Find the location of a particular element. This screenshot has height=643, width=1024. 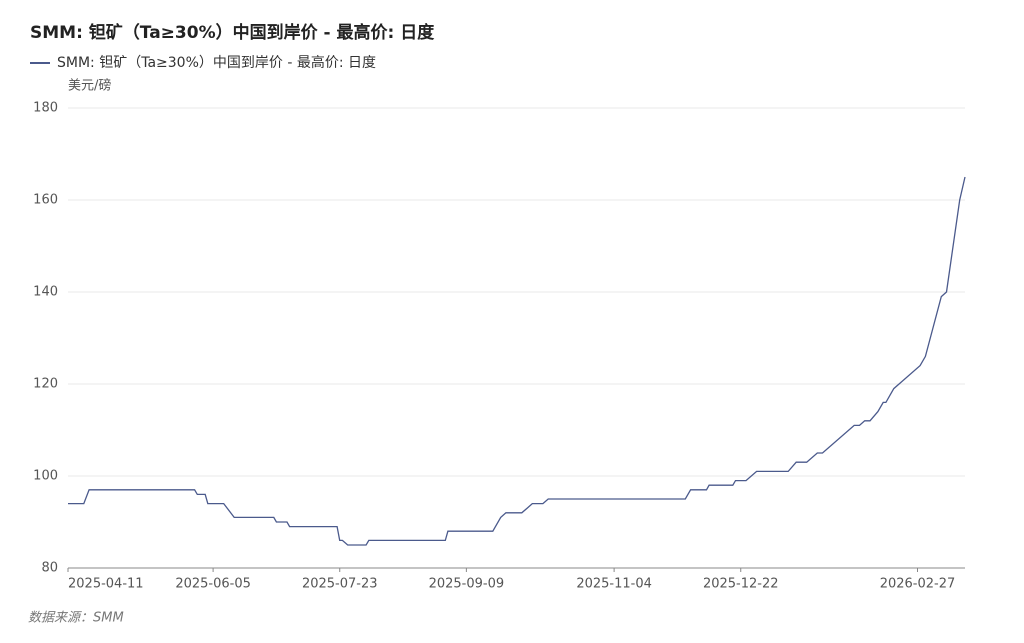

x-tick-label: 2025-04-11 is located at coordinates (106, 584).